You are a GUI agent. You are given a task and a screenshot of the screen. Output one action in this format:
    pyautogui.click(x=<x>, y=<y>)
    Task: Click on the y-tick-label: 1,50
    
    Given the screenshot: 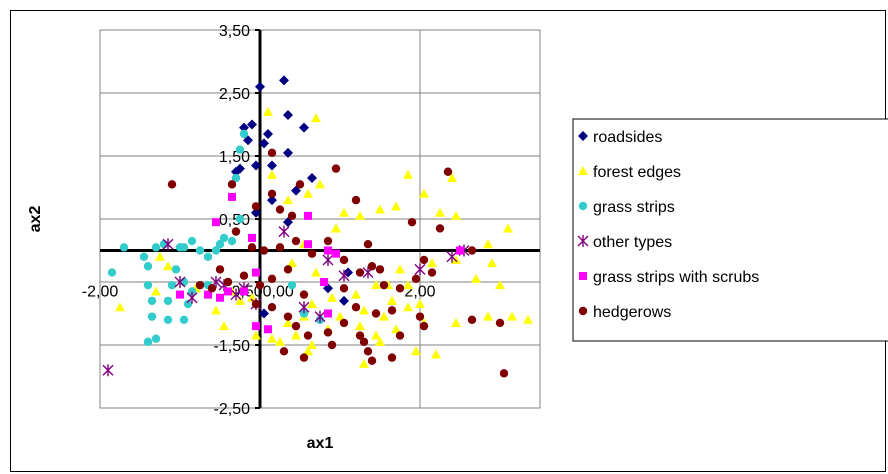 What is the action you would take?
    pyautogui.click(x=234, y=157)
    